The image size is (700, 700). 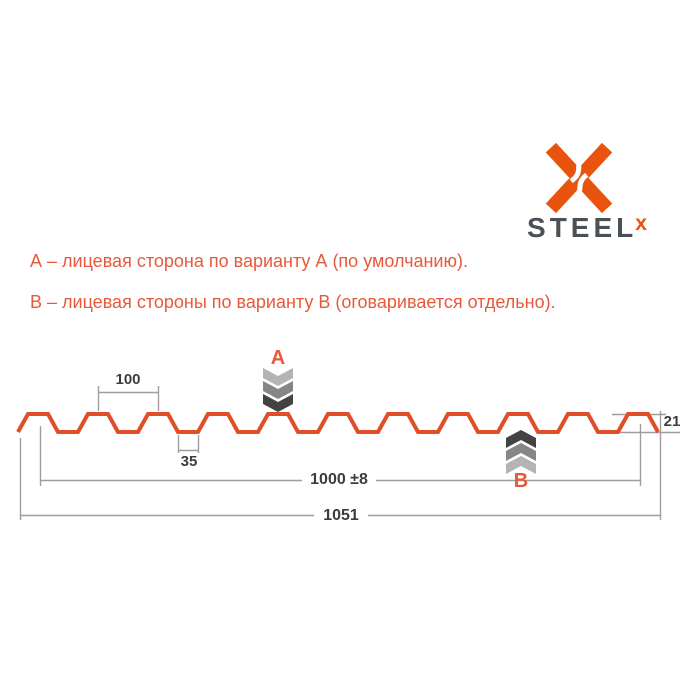 I want to click on side-b-letter: В, so click(x=521, y=481).